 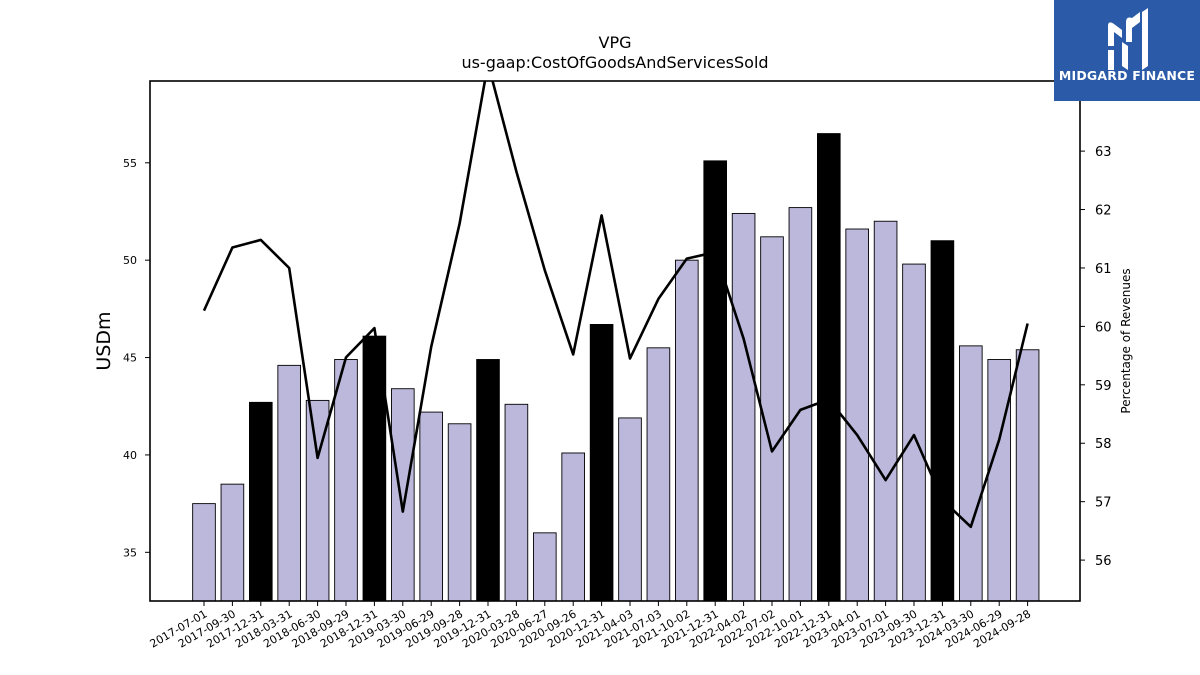 I want to click on y2-tick-label-57: 57, so click(x=1103, y=503).